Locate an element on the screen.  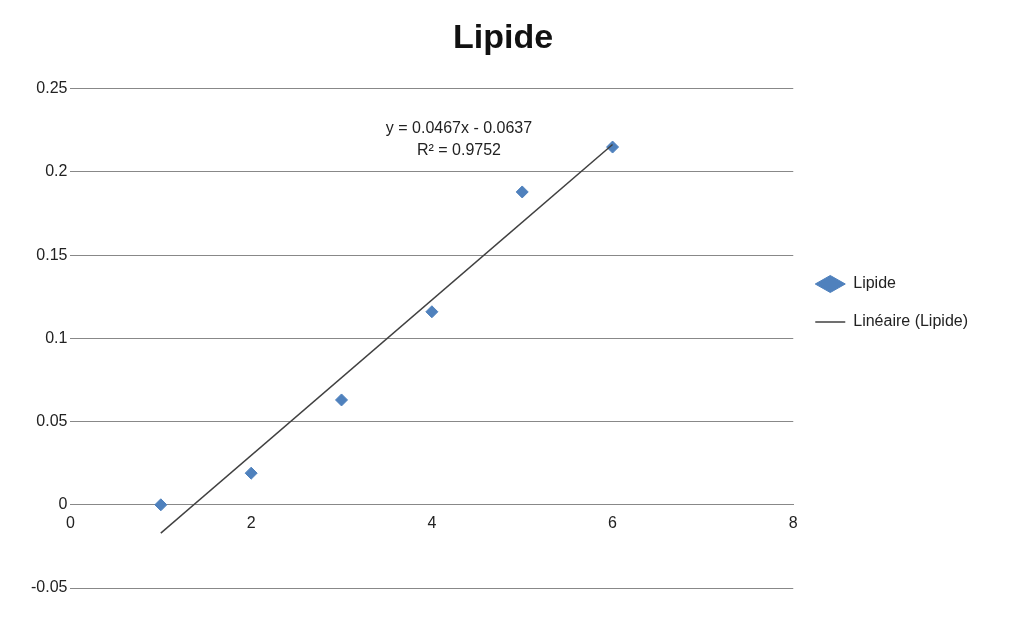
annotation: R² = 0.9752 is located at coordinates (459, 149).